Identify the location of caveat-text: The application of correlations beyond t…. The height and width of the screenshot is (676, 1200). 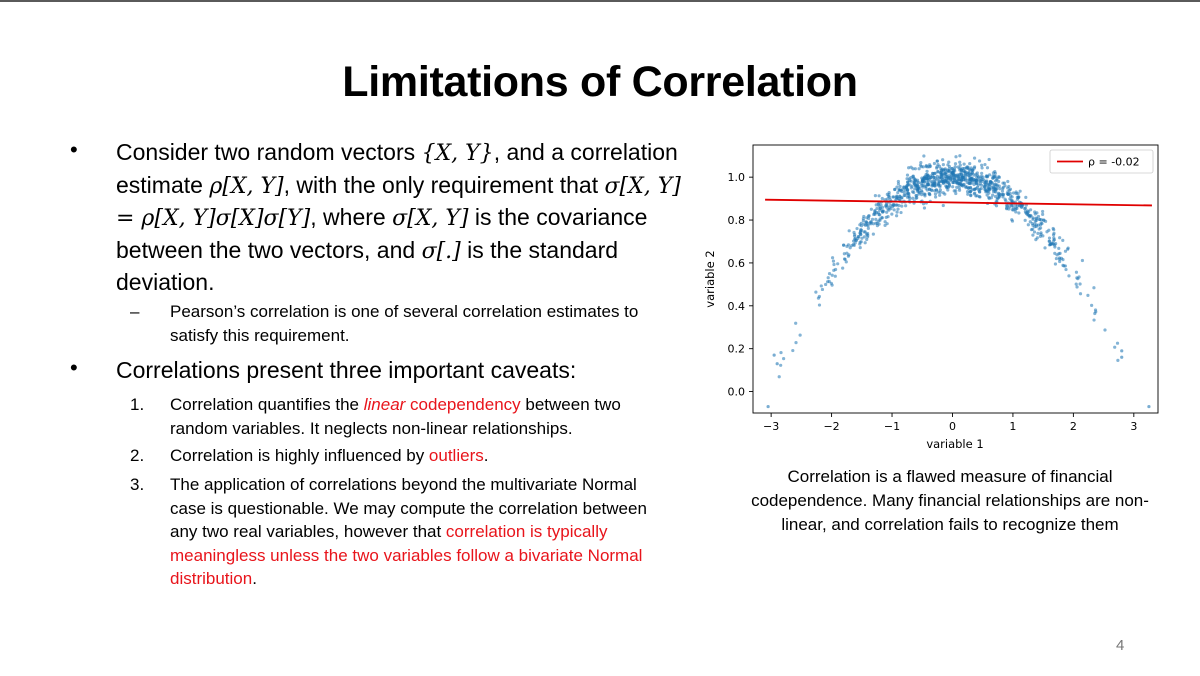
(420, 532).